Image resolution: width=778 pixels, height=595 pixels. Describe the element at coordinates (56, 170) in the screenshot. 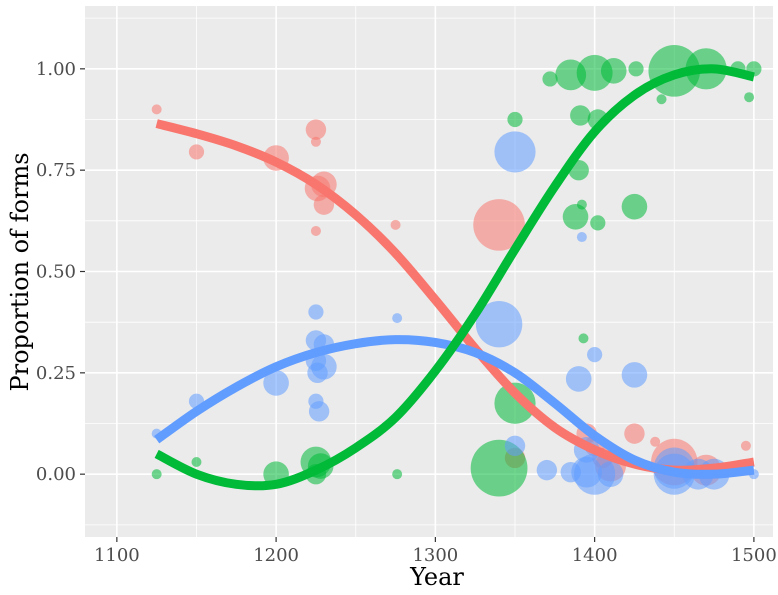

I see `y-tick-label: 0.75` at that location.